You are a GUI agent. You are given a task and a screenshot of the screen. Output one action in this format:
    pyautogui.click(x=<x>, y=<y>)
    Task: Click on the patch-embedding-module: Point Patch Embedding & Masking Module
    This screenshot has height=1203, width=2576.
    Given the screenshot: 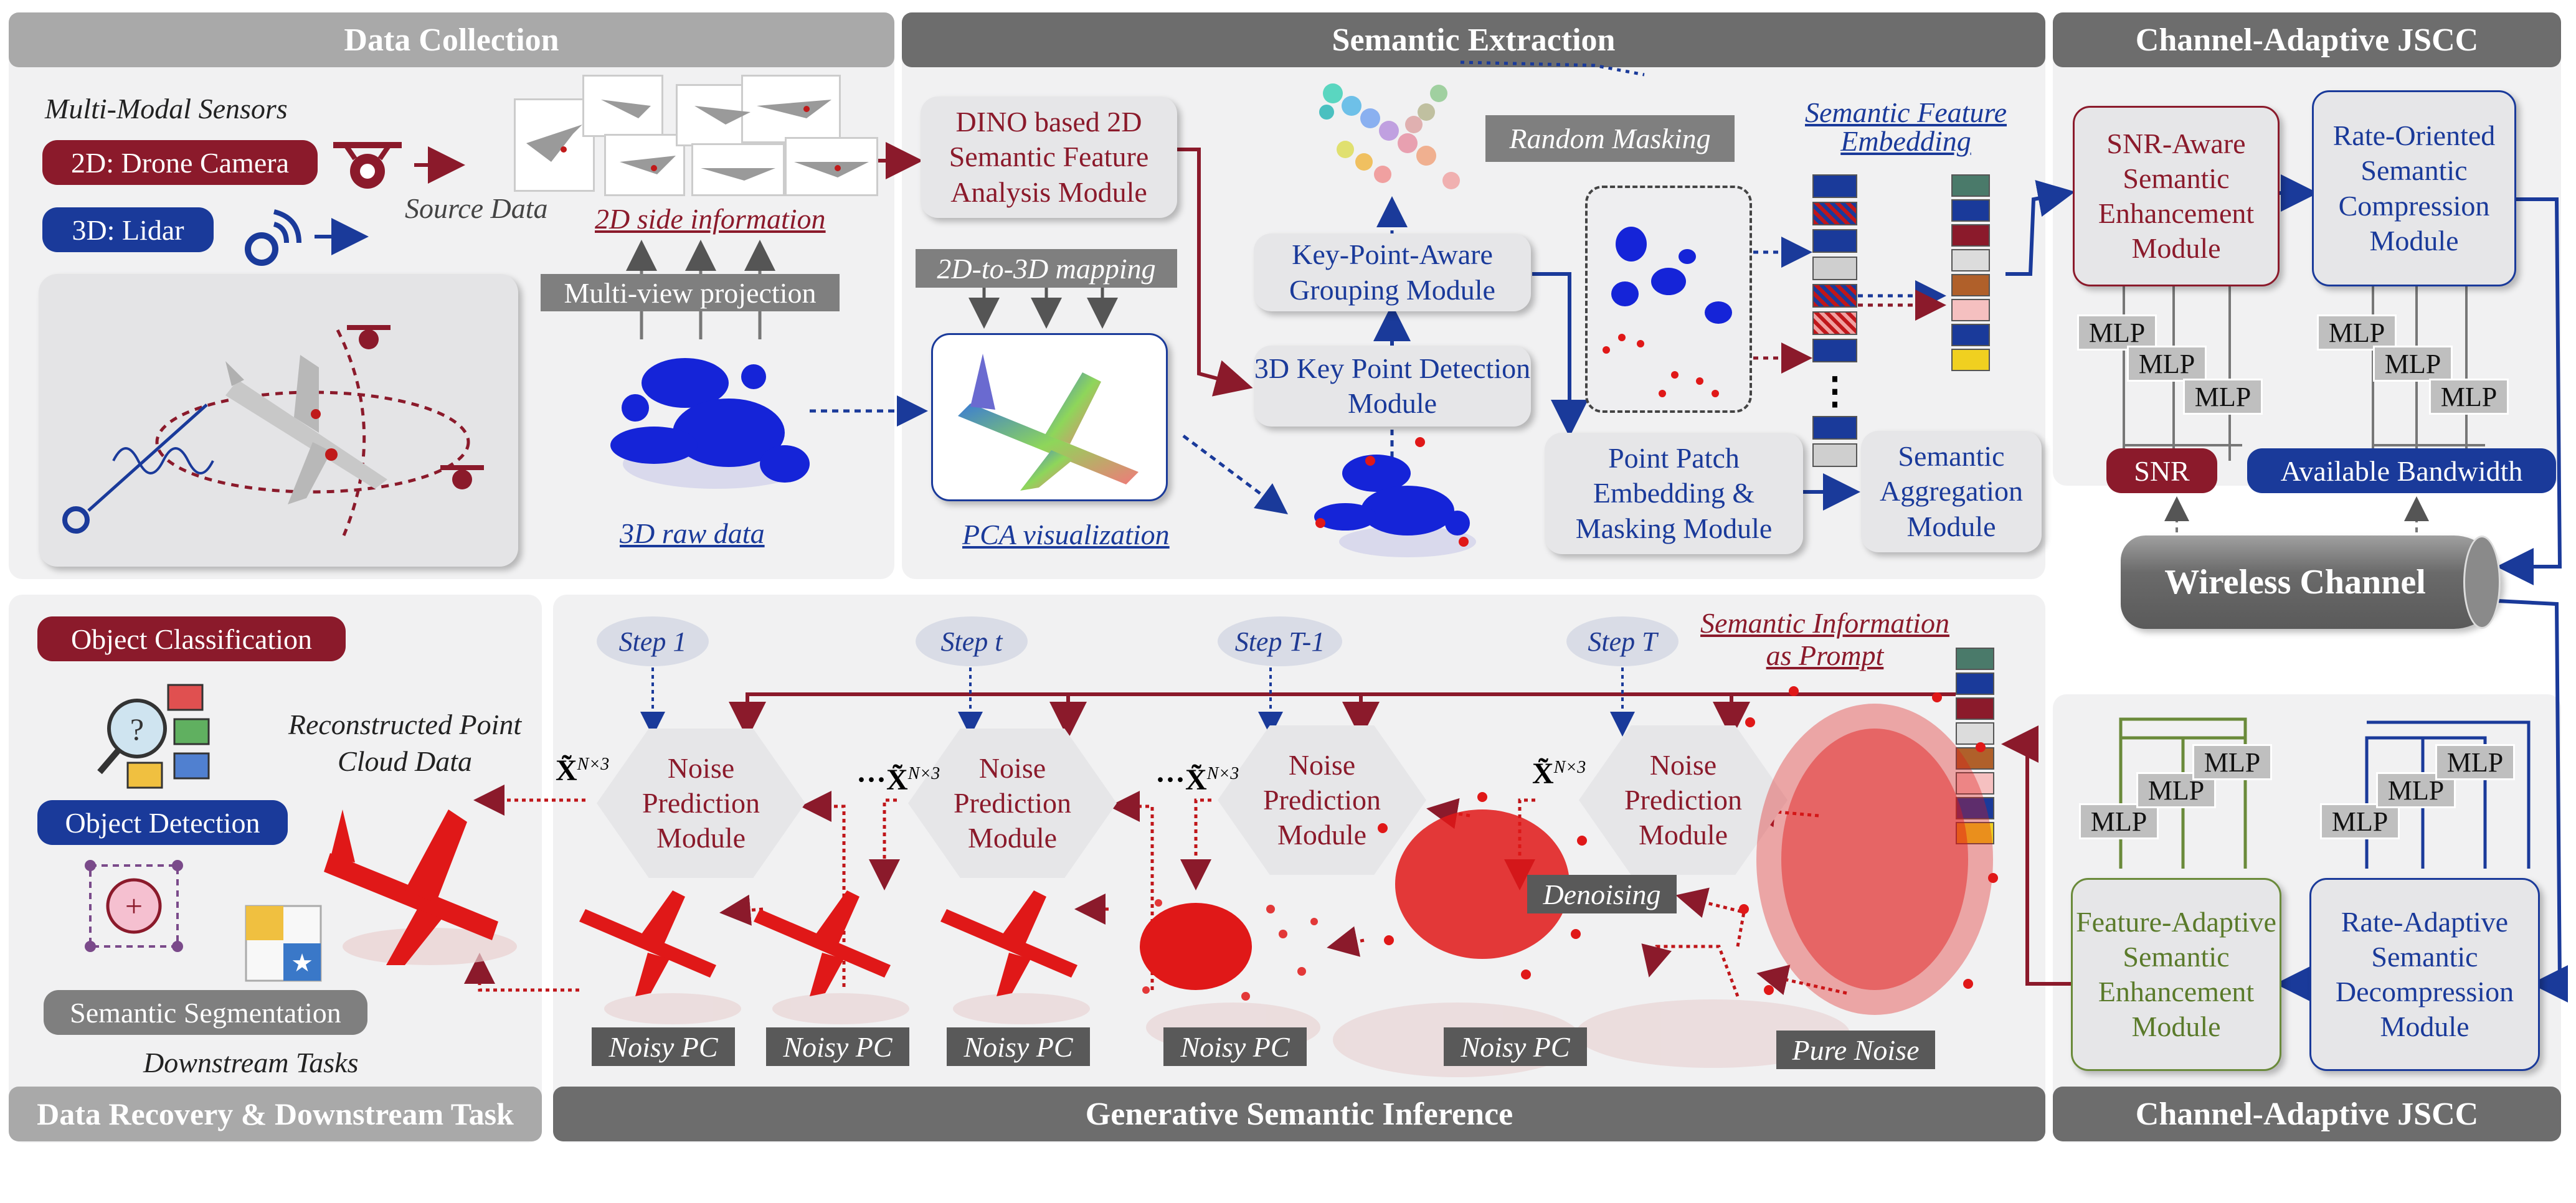 What is the action you would take?
    pyautogui.click(x=1674, y=493)
    